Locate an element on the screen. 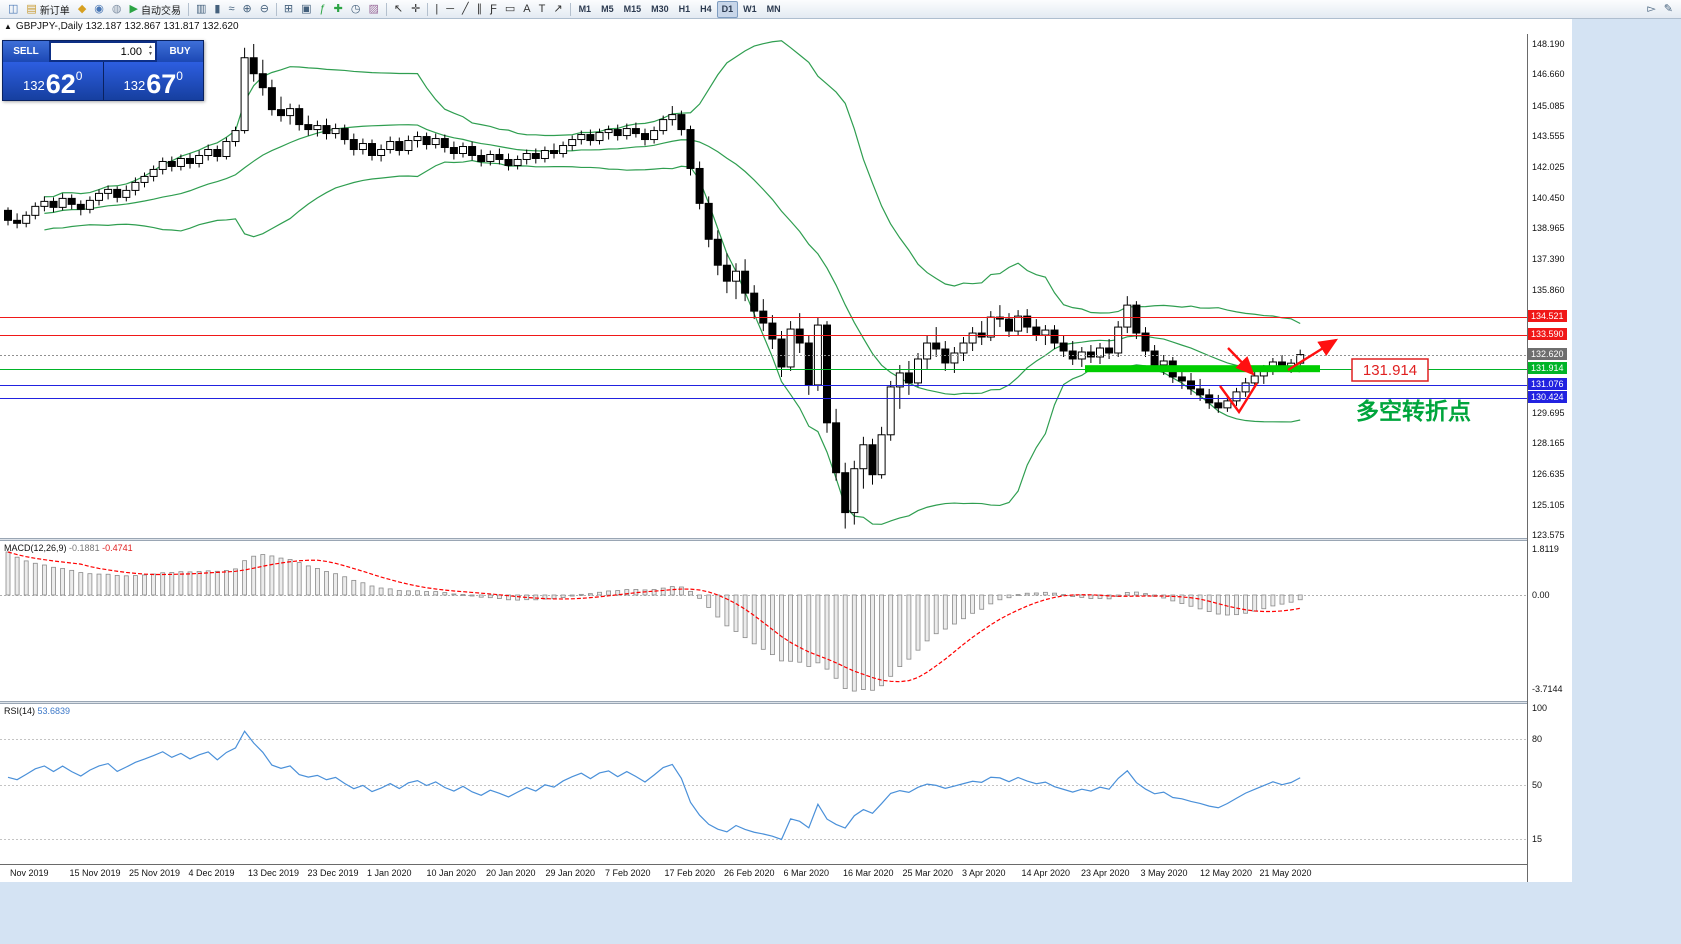 The width and height of the screenshot is (1681, 944). periods-button: ◷ is located at coordinates (356, 9).